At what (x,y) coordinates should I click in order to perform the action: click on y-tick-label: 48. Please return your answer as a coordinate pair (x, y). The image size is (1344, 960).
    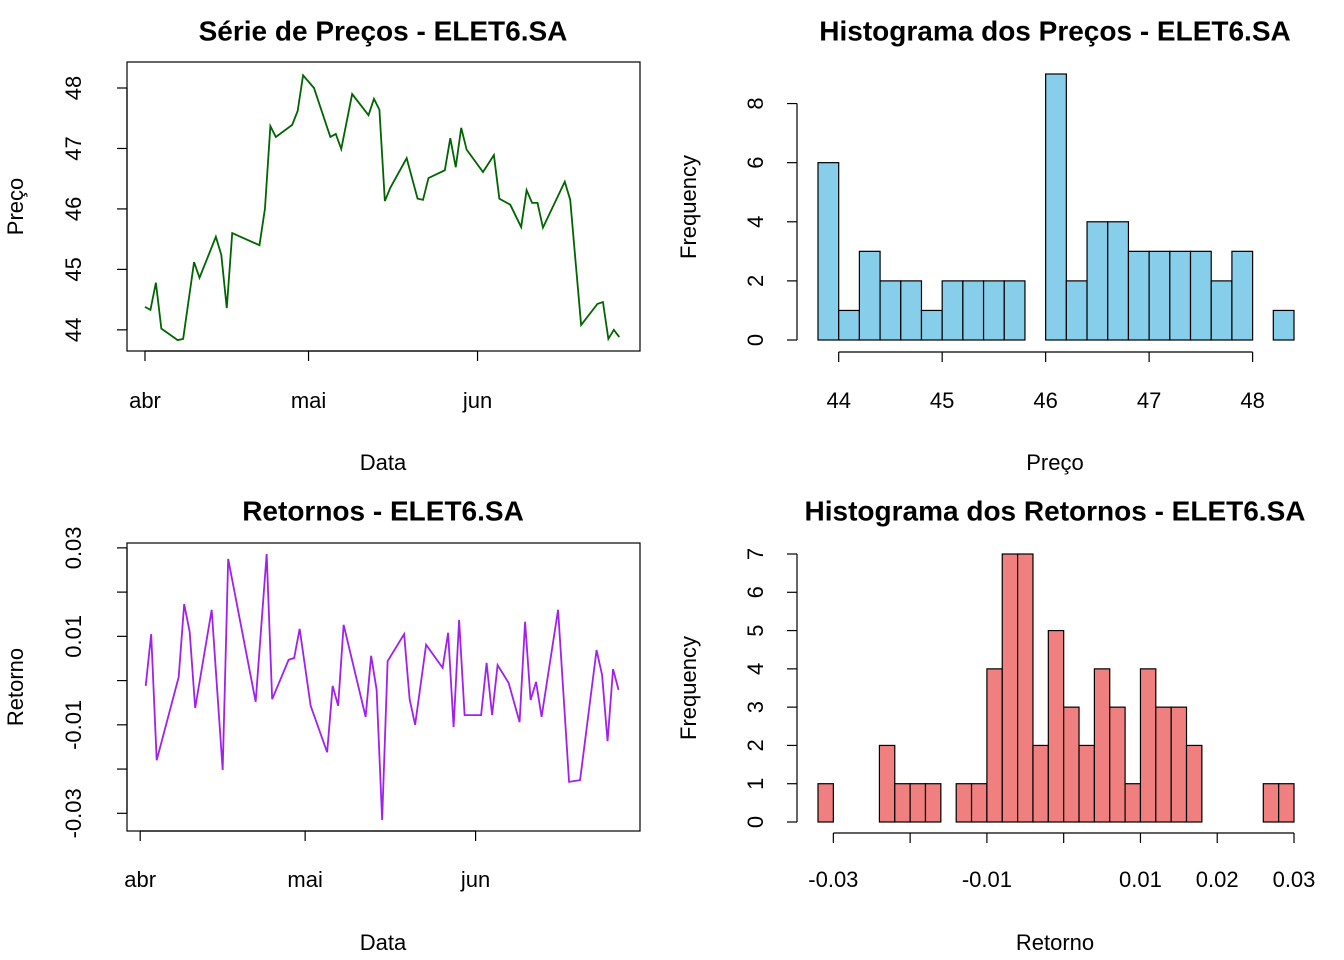
    Looking at the image, I should click on (73, 88).